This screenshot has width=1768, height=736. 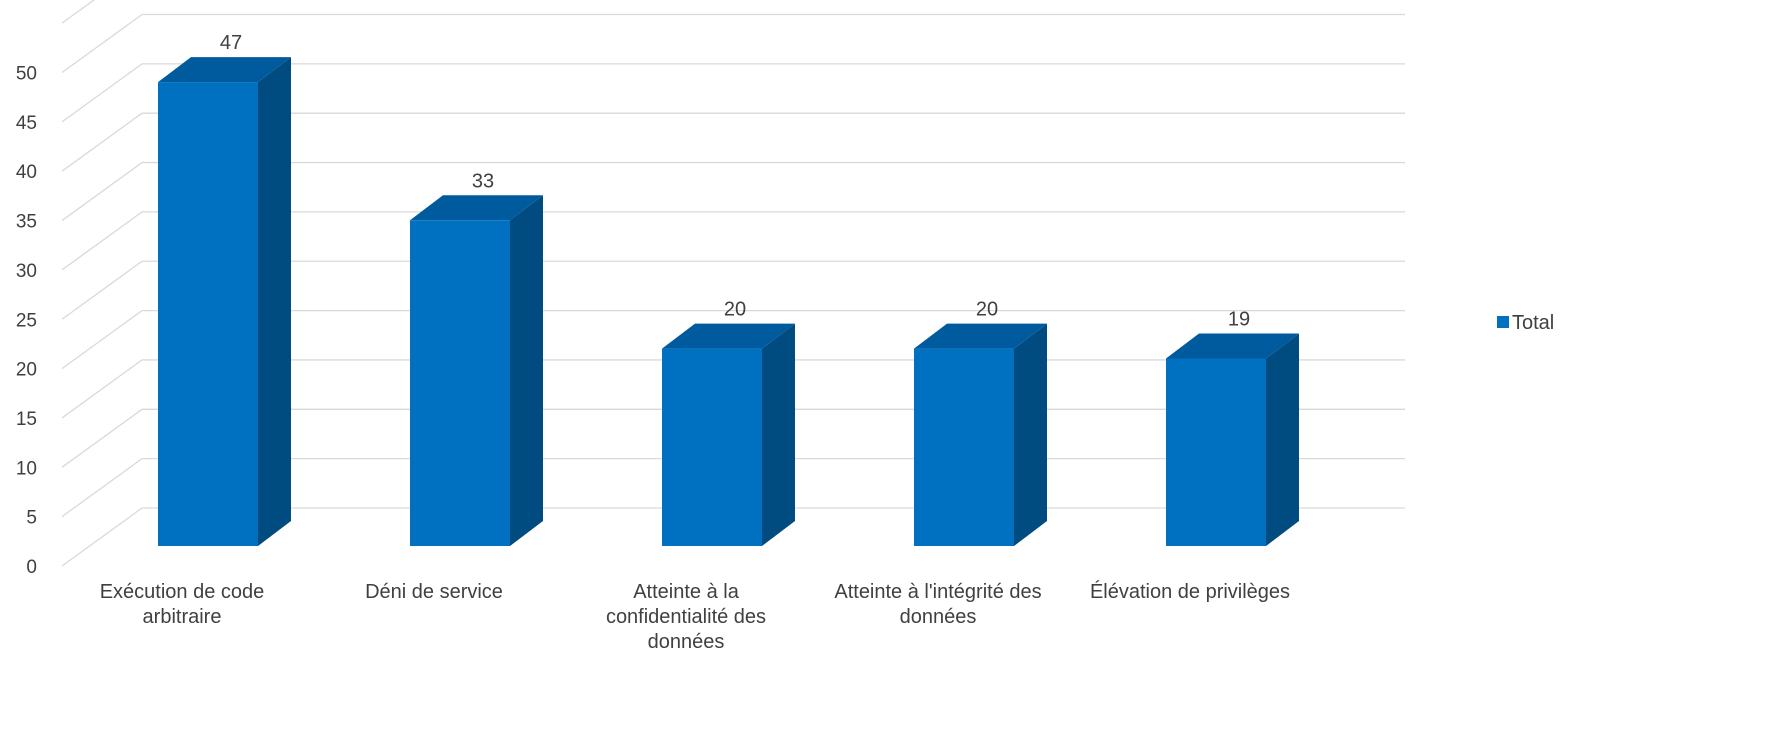 I want to click on y-tick-label: 45, so click(x=26, y=123).